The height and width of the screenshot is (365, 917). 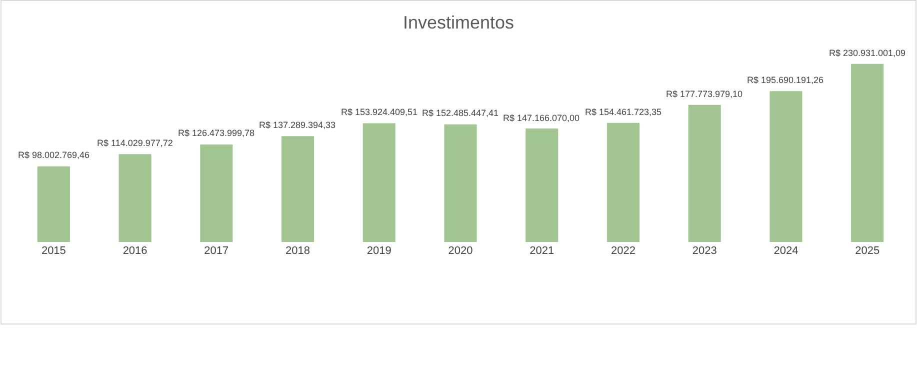 I want to click on data-label: R$ 177.773.979,10, so click(x=704, y=94).